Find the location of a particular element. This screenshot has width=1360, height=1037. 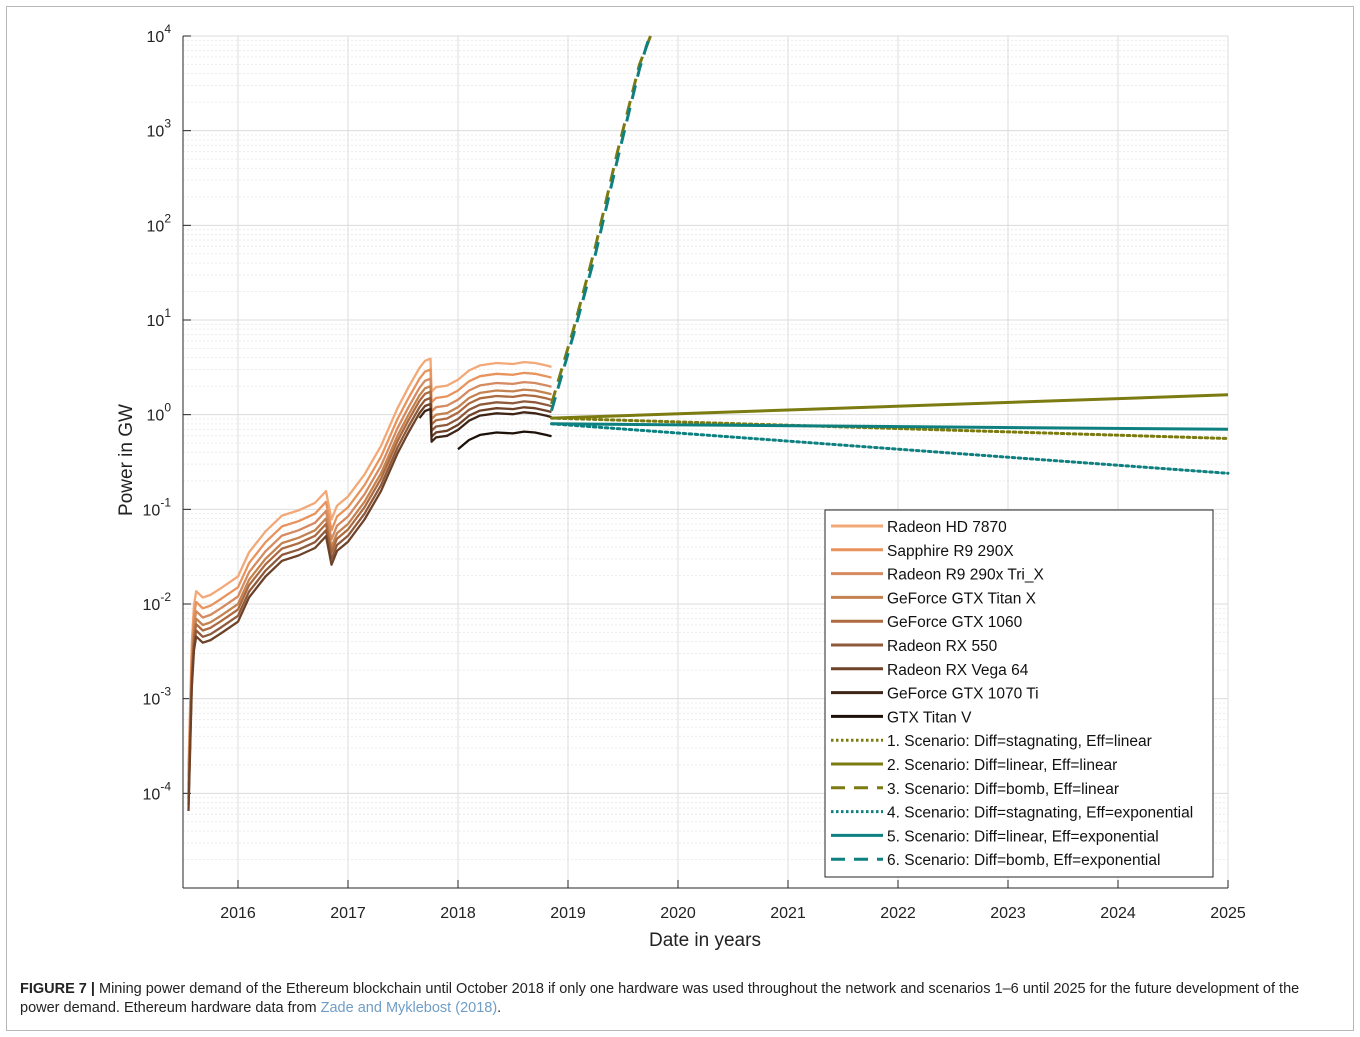

y-tick-label: 10⁰ is located at coordinates (159, 413).